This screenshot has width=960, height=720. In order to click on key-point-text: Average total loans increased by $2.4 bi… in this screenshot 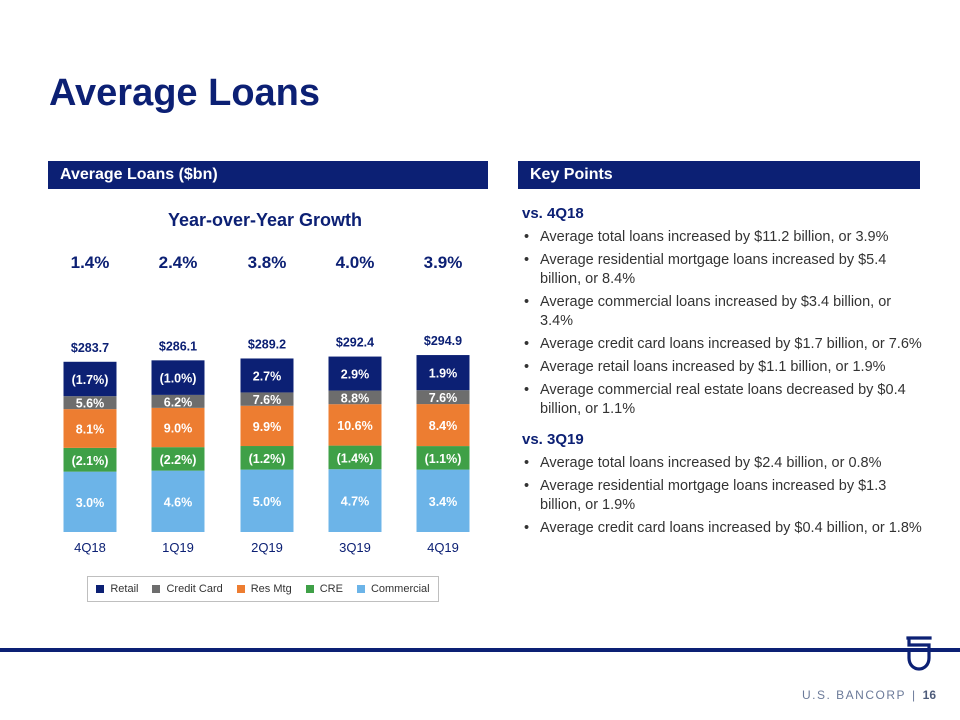, I will do `click(711, 463)`.